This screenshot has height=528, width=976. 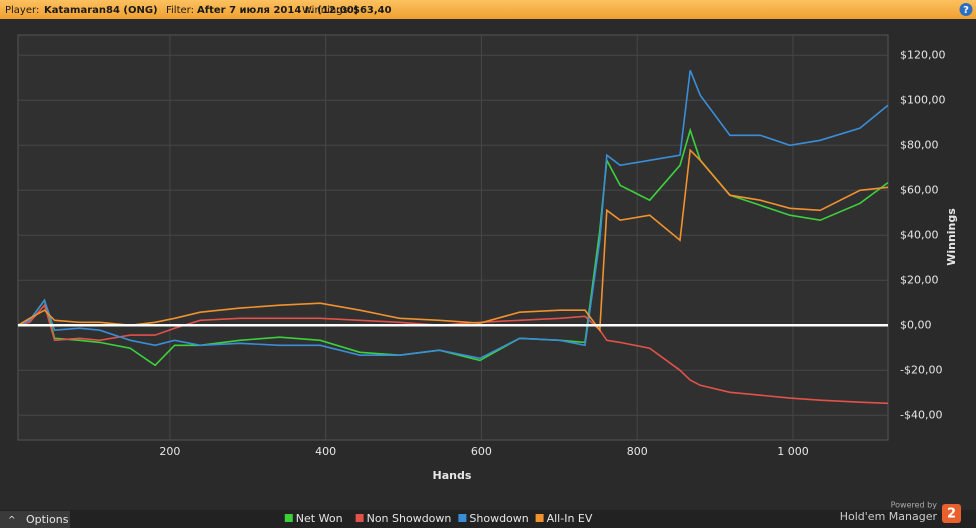 I want to click on legend-label: All-In EV, so click(x=570, y=518).